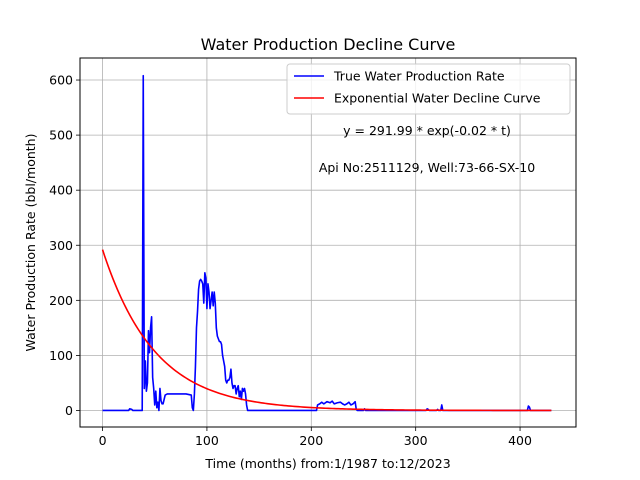 Image resolution: width=640 pixels, height=480 pixels. What do you see at coordinates (427, 167) in the screenshot?
I see `well-annotation: Api No:2511129, Well:73-66-SX-10` at bounding box center [427, 167].